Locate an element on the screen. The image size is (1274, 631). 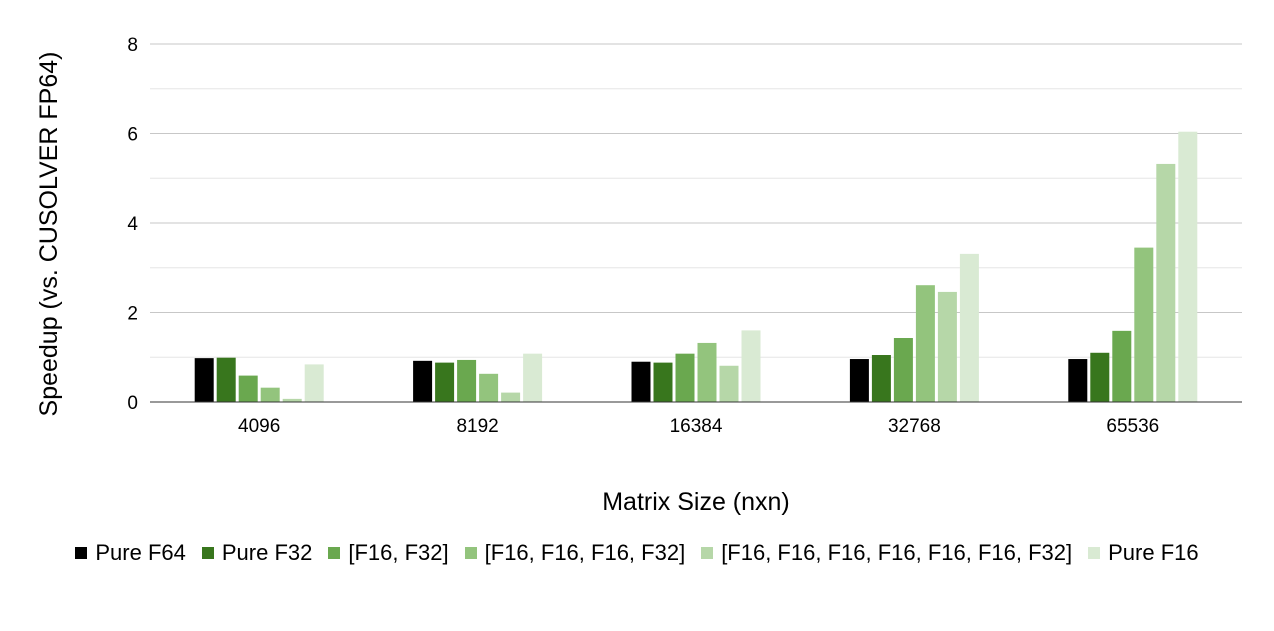
x-tick-label: 32768 is located at coordinates (914, 426).